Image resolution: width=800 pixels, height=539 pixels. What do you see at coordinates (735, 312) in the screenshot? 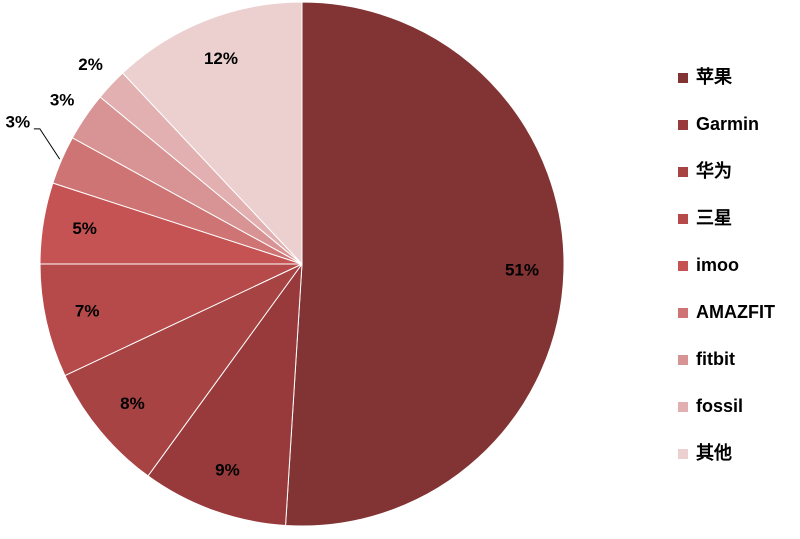
I see `legend-label: AMAZFIT` at bounding box center [735, 312].